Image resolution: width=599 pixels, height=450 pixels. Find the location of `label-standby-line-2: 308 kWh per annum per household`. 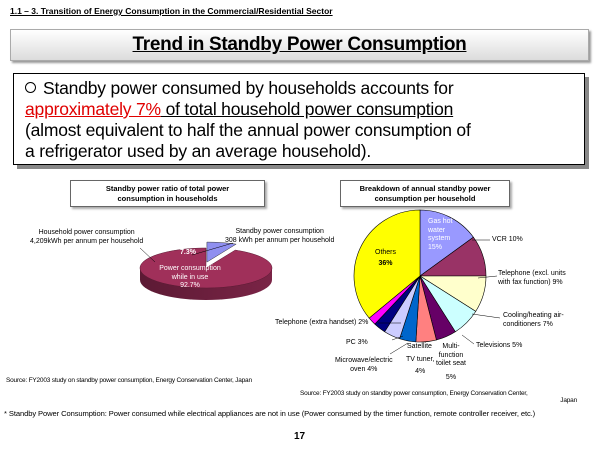

label-standby-line-2: 308 kWh per annum per household is located at coordinates (280, 240).